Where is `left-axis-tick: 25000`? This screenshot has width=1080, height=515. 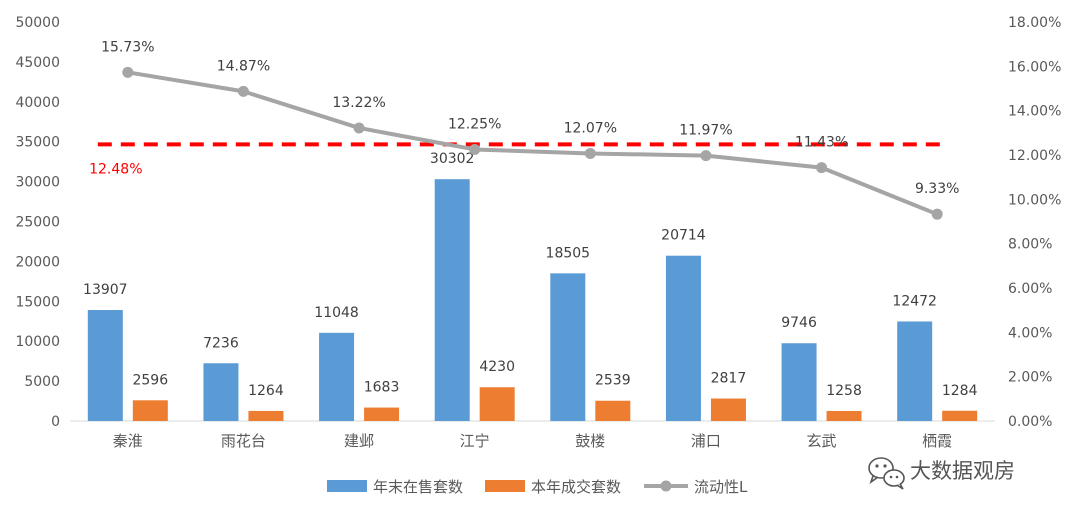
left-axis-tick: 25000 is located at coordinates (37, 223).